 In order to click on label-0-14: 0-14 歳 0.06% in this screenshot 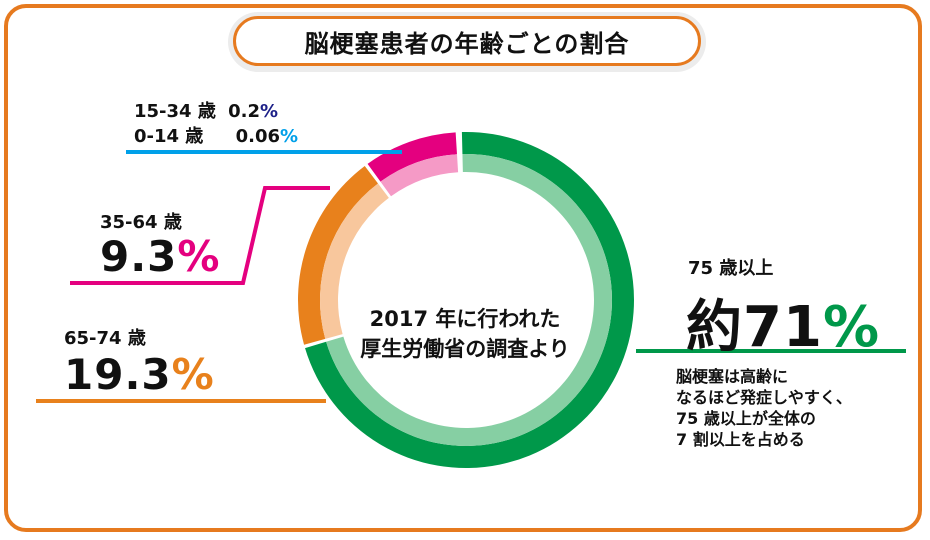, I will do `click(216, 135)`.